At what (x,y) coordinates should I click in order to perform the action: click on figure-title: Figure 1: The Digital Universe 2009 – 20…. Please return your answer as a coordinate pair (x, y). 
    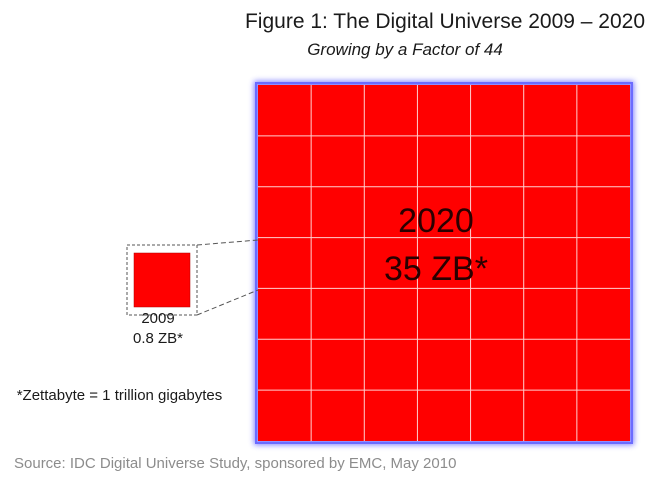
    Looking at the image, I should click on (444, 21).